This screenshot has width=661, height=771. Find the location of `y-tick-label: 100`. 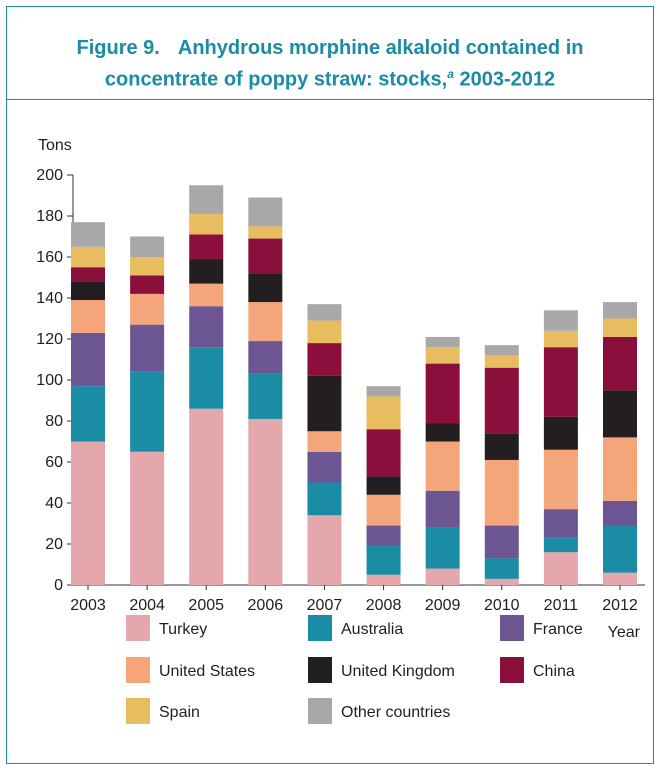

y-tick-label: 100 is located at coordinates (49, 380).